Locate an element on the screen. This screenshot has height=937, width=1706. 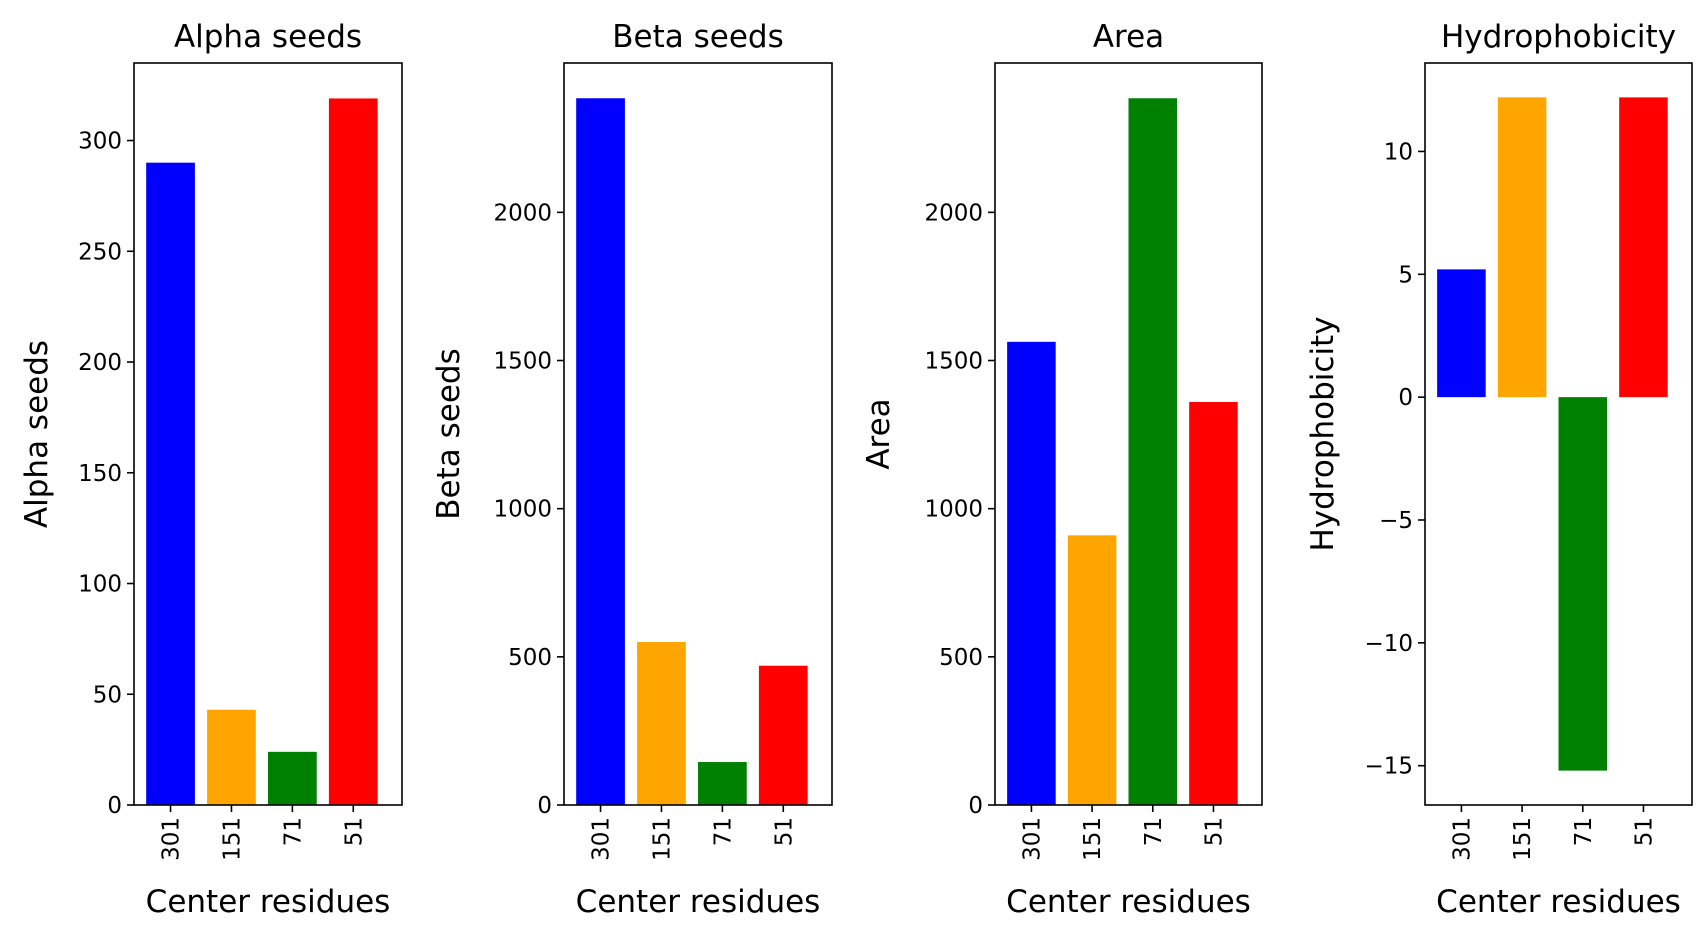
chart-title: Alpha seeds is located at coordinates (268, 37).